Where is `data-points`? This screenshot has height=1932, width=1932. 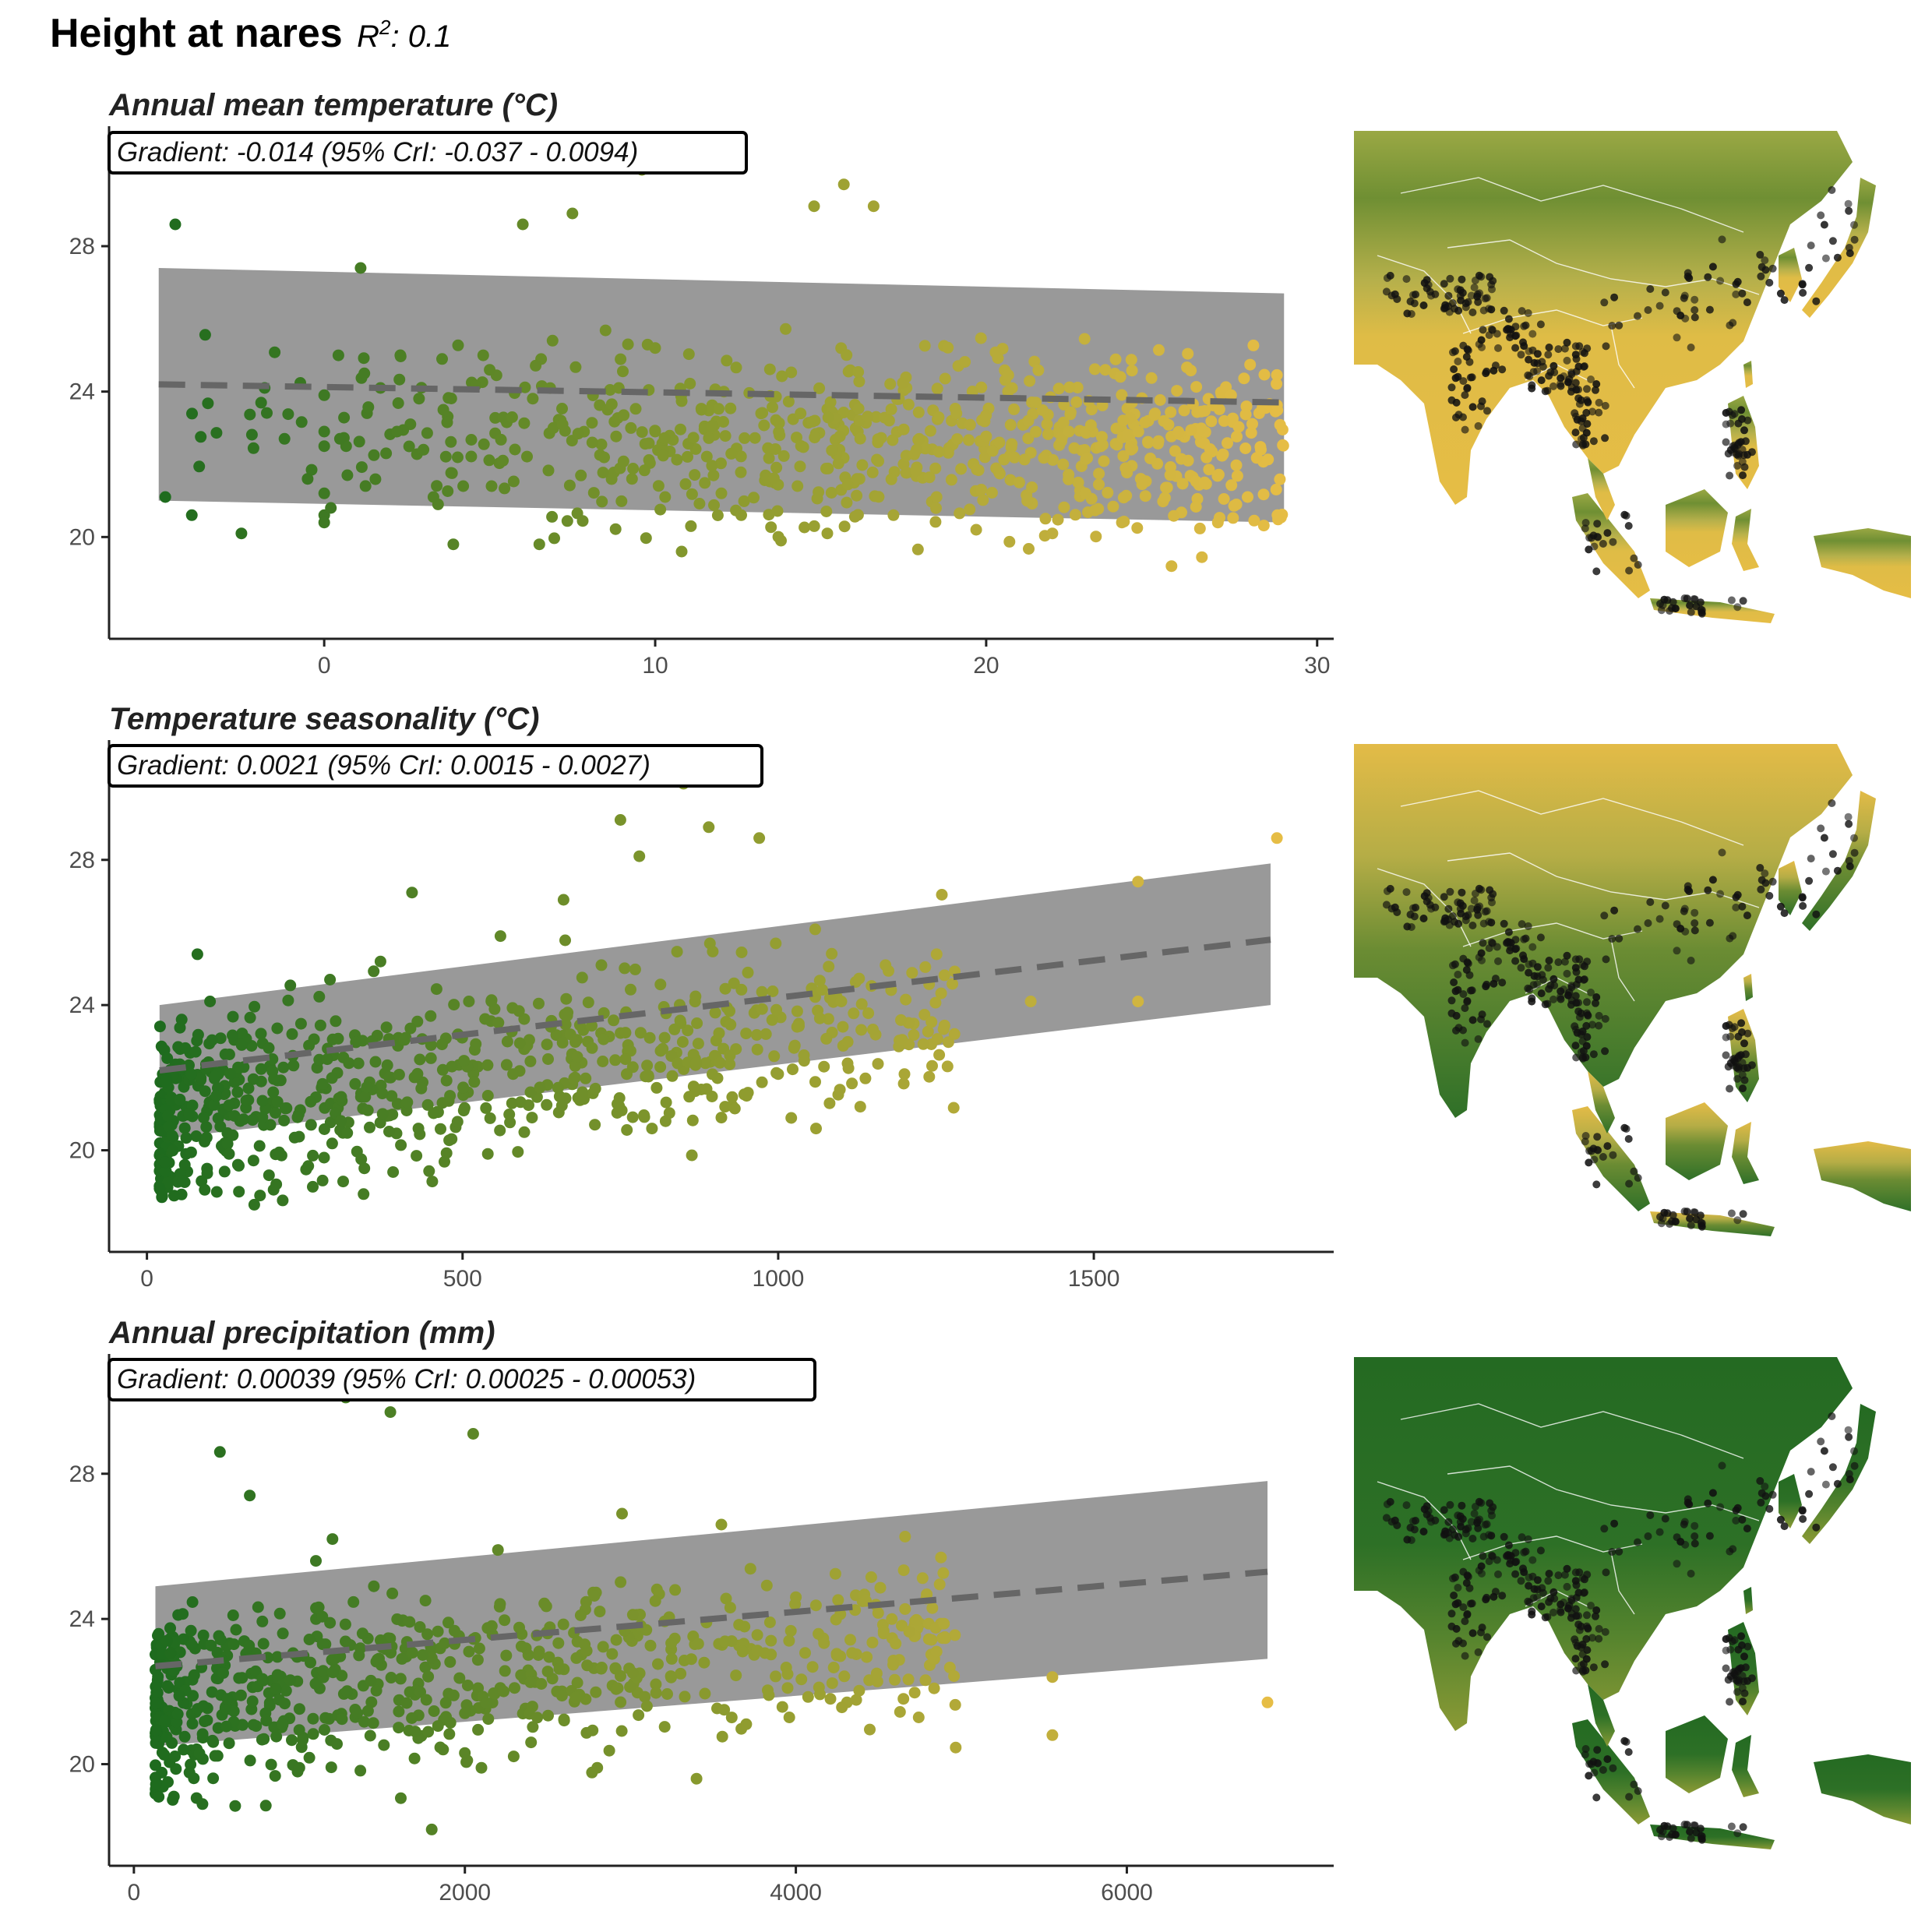
data-points is located at coordinates (724, 363).